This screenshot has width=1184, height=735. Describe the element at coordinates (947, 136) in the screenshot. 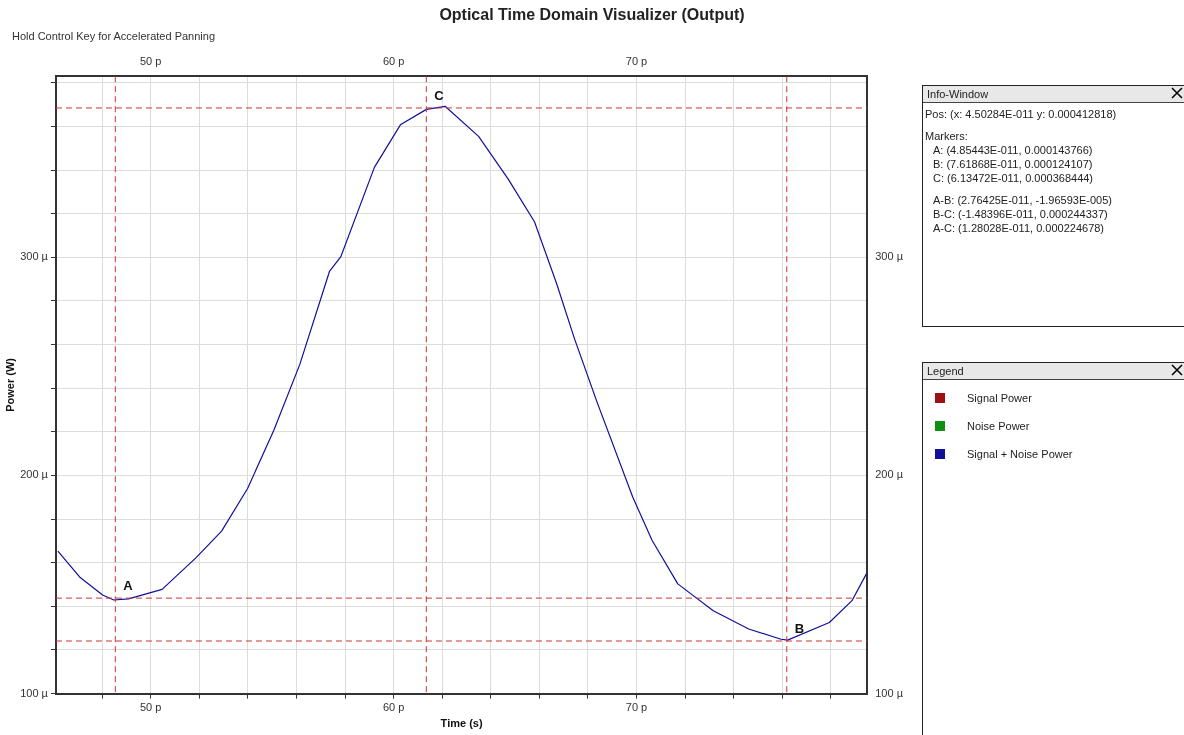

I see `text: Markers:` at that location.